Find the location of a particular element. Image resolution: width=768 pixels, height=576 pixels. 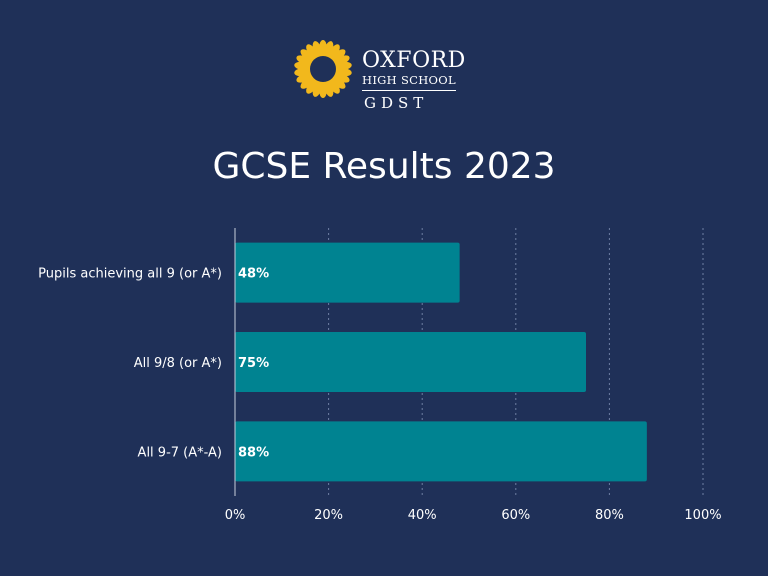

logo-name: OXFORD is located at coordinates (414, 60).